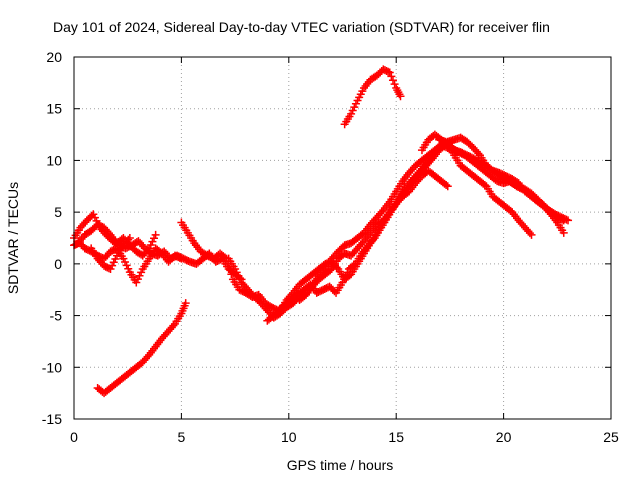 The image size is (640, 480). Describe the element at coordinates (74, 437) in the screenshot. I see `x-tick-label: 0` at that location.